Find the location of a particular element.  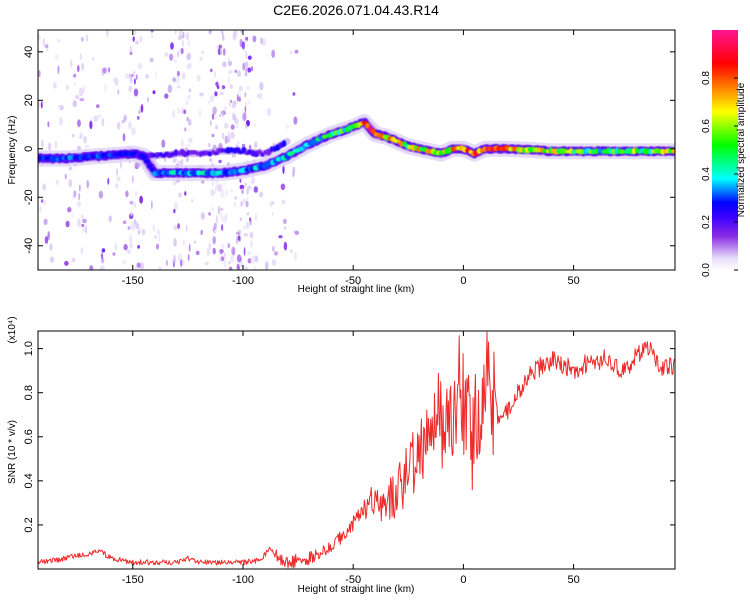

colorbar-tick-label: 0.4 is located at coordinates (706, 174).